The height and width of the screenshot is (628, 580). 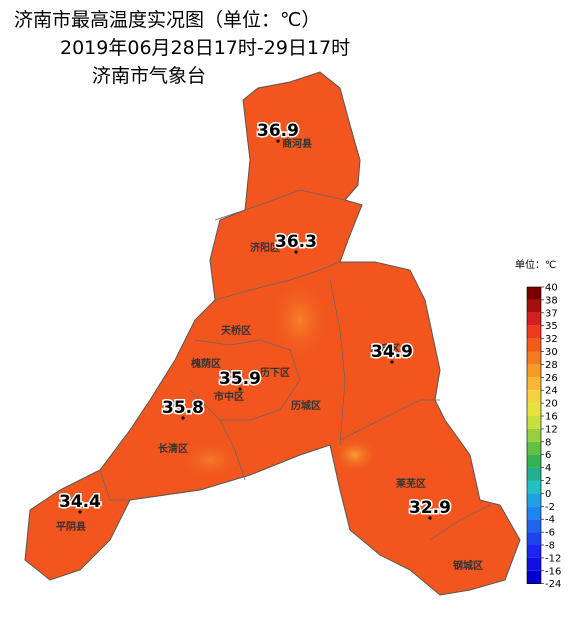 I want to click on temperature-label: 35.8, so click(x=183, y=408).